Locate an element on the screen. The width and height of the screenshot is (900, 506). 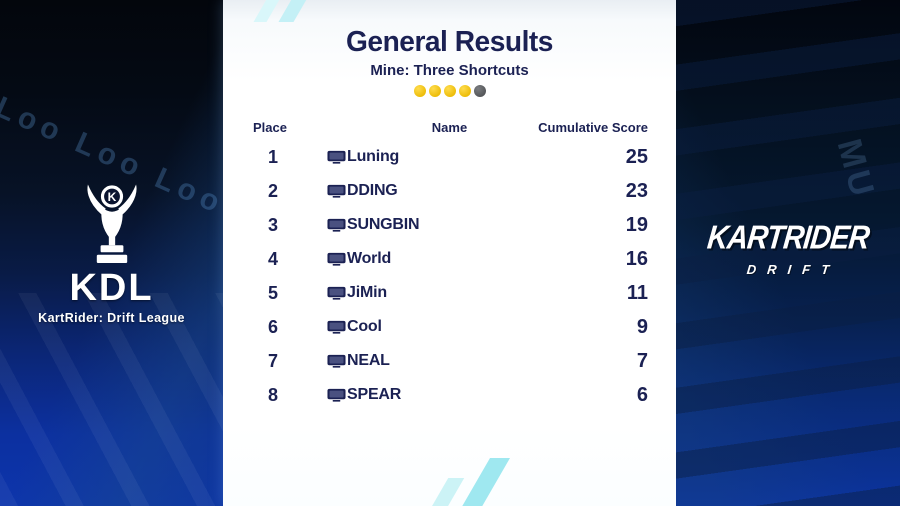
player-name: DDING is located at coordinates (372, 190).